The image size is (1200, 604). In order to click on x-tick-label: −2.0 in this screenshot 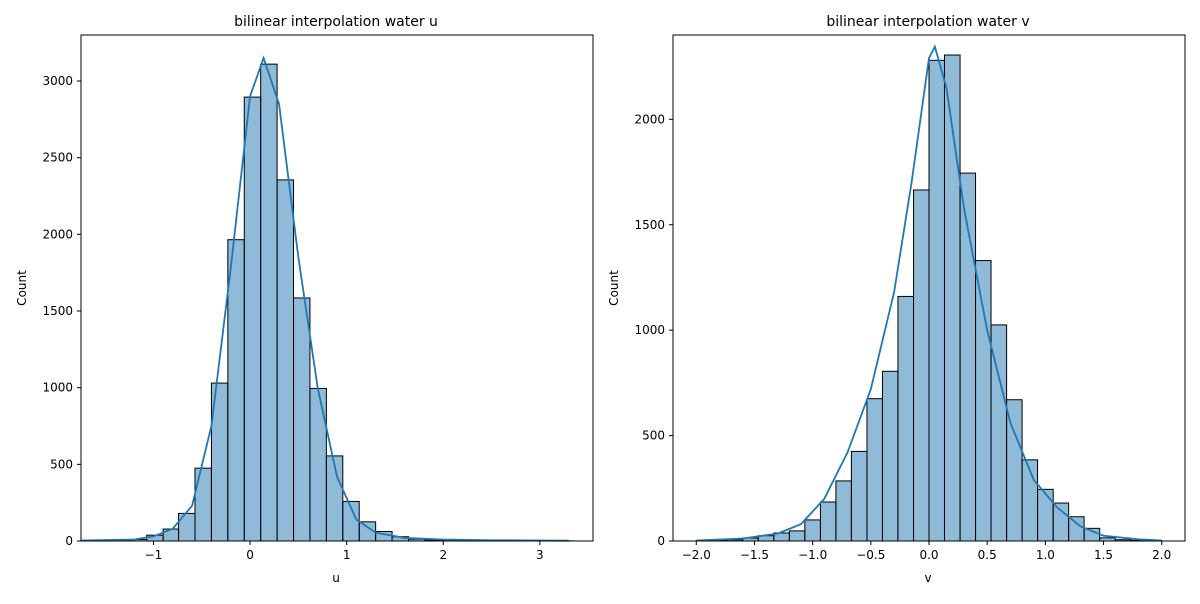, I will do `click(696, 555)`.